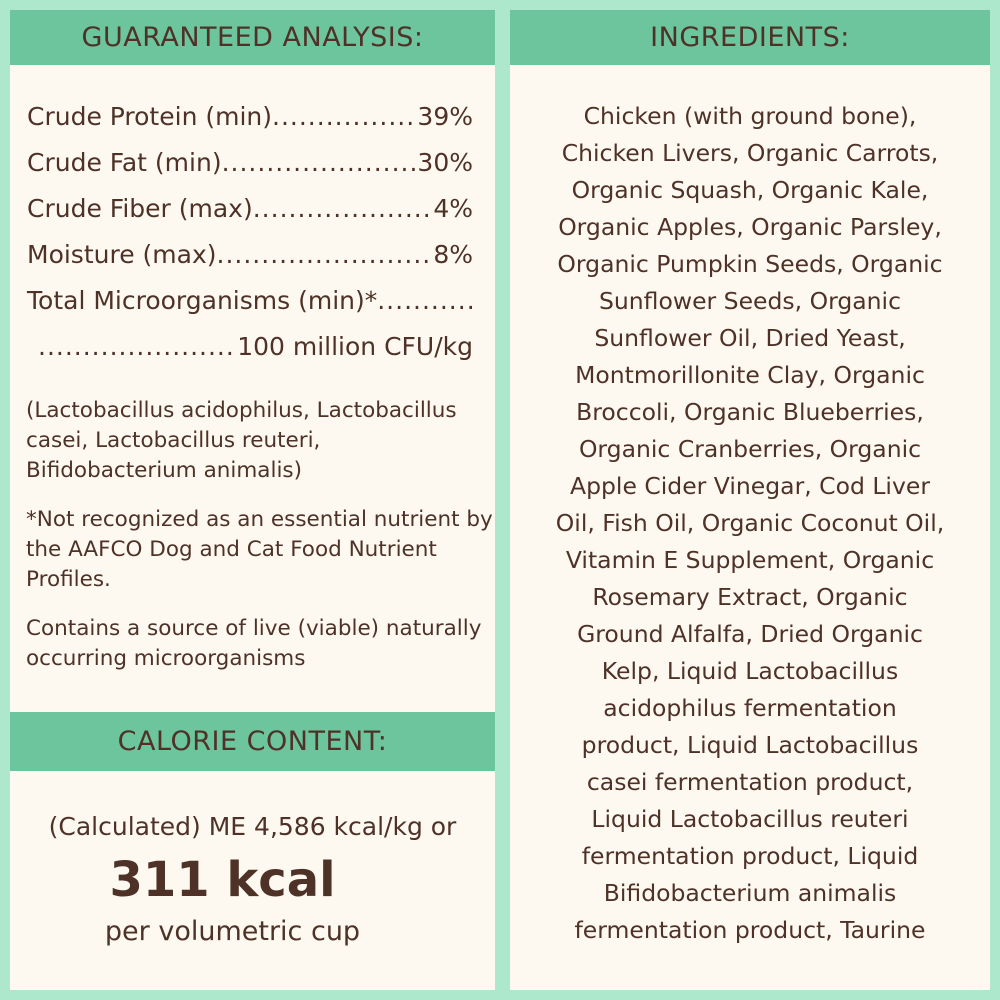  I want to click on calorie-unit: per volumetric cup, so click(232, 931).